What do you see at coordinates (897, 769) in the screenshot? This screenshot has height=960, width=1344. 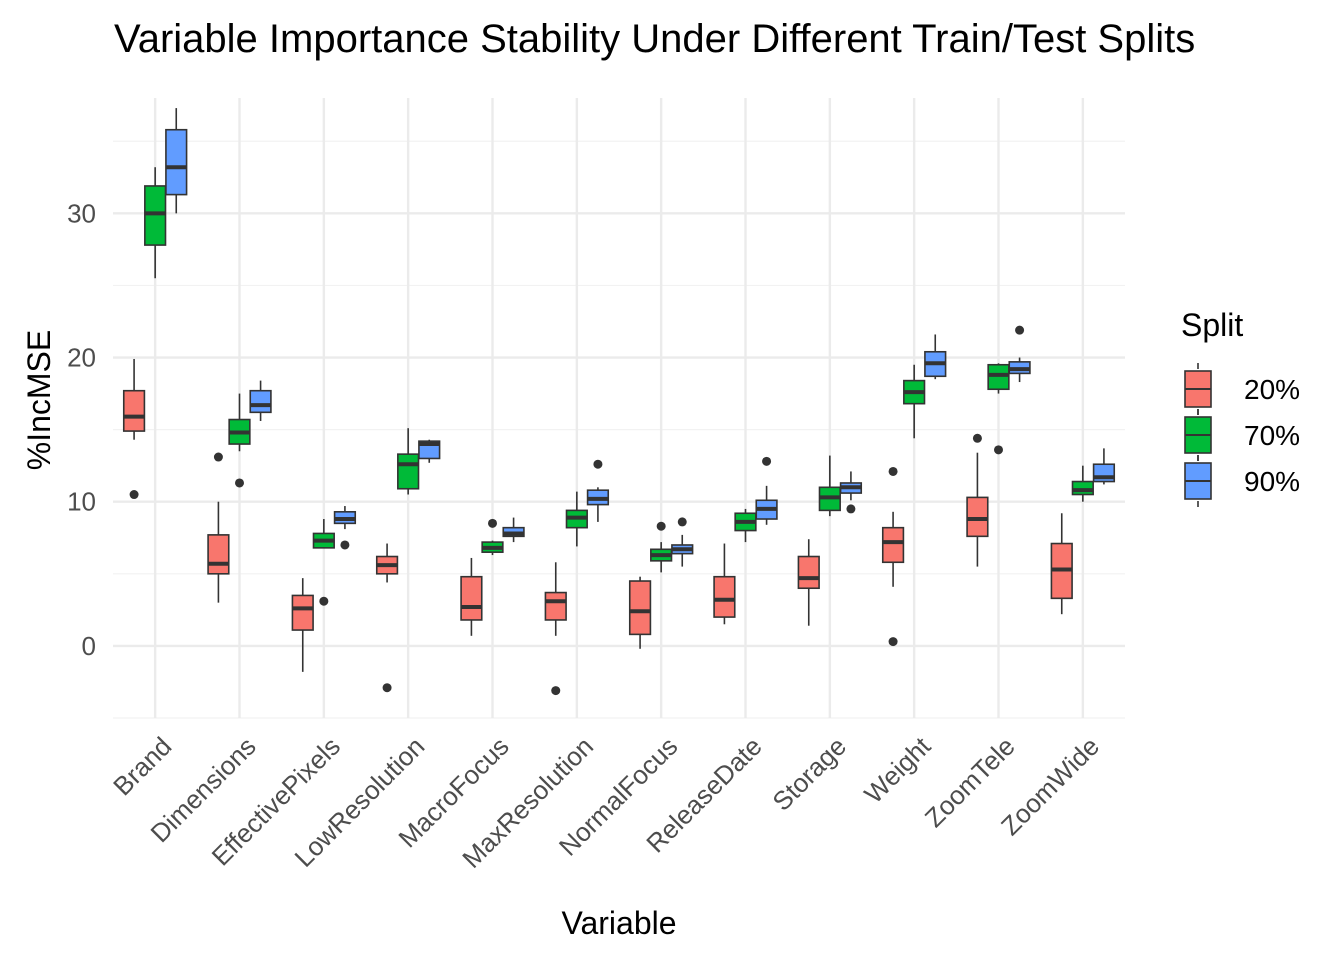 I see `x-tick-label: Weight` at bounding box center [897, 769].